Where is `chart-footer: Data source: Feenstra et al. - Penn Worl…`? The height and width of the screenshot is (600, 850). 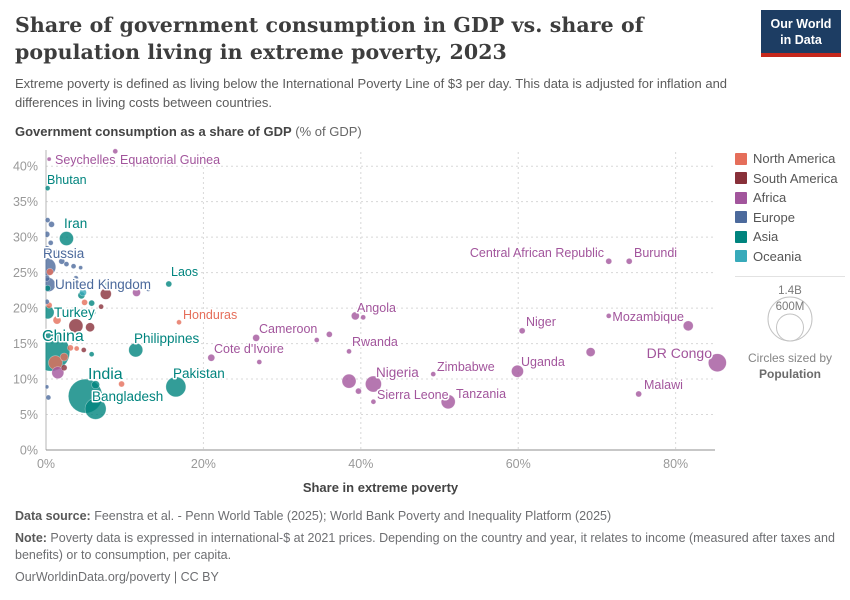 chart-footer: Data source: Feenstra et al. - Penn Worl… is located at coordinates (425, 549).